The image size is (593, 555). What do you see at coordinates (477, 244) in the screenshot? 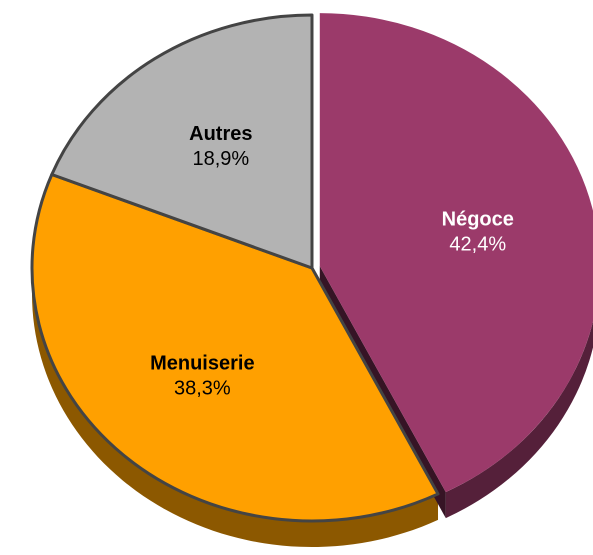
I see `slice-value-label: 42,4%` at bounding box center [477, 244].